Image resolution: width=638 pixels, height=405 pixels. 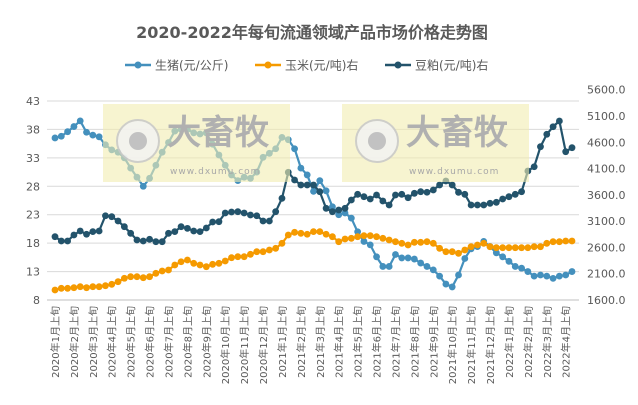 I want to click on legend-item: 生猪(元/公斤), so click(x=176, y=66).